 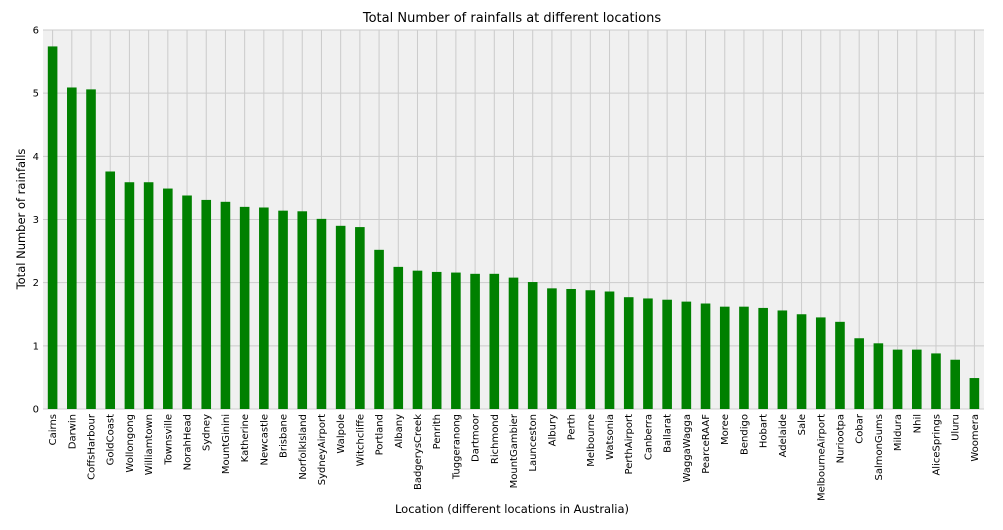 What do you see at coordinates (821, 457) in the screenshot?
I see `x-tick-label: MelbourneAirport` at bounding box center [821, 457].